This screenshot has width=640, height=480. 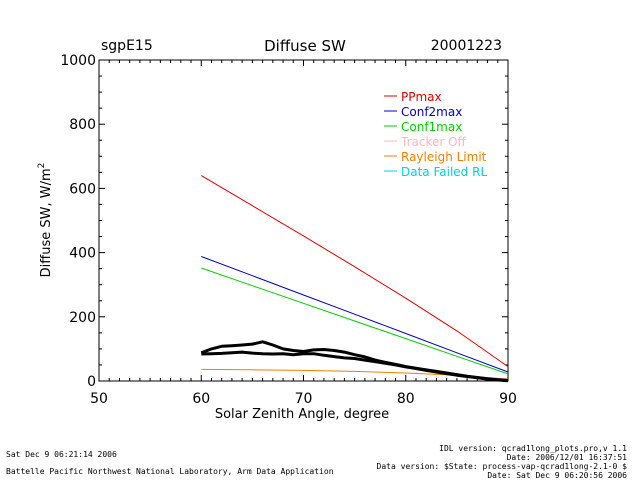 I want to click on y-tick-label: 600, so click(x=82, y=189).